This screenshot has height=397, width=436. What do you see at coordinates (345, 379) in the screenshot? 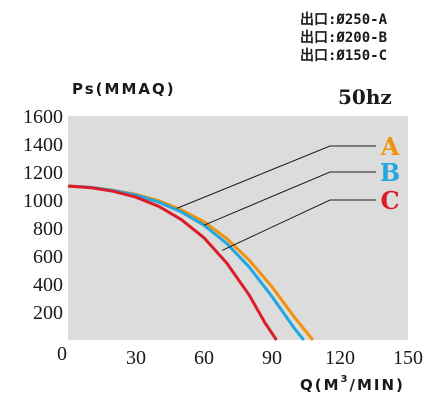
I see `x-axis-title-superscript: 3` at bounding box center [345, 379].